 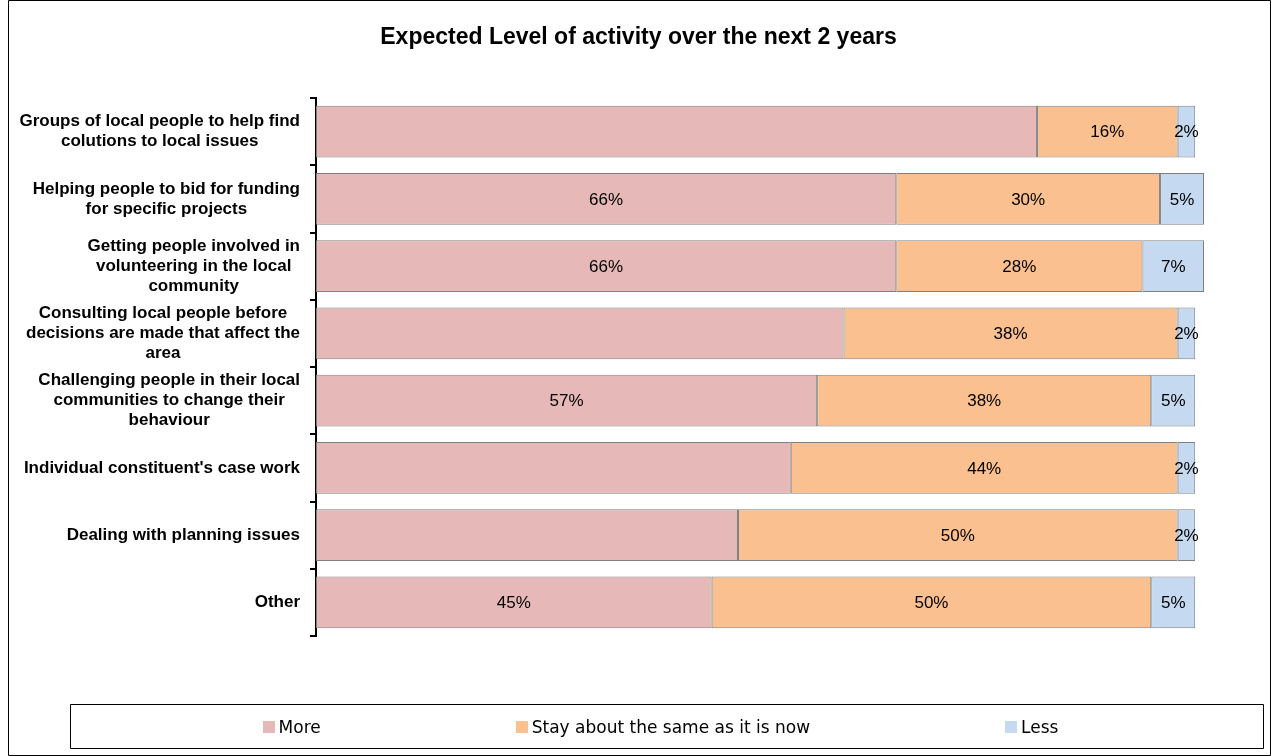 What do you see at coordinates (277, 602) in the screenshot?
I see `y-tick-label: Other` at bounding box center [277, 602].